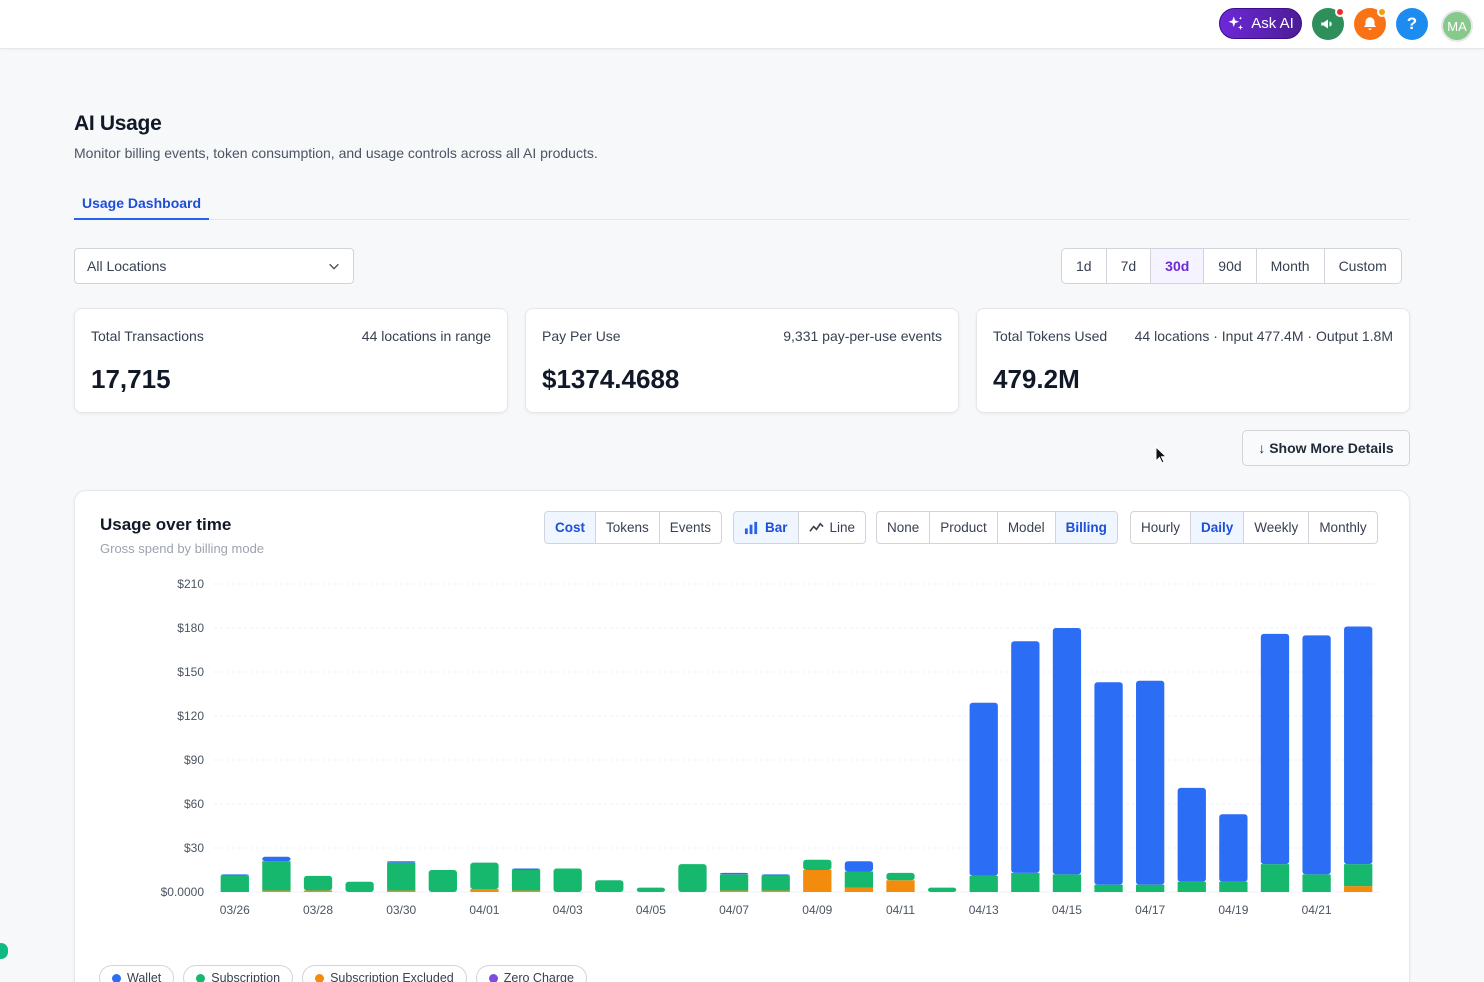 Image resolution: width=1484 pixels, height=982 pixels. Describe the element at coordinates (1150, 910) in the screenshot. I see `x-tick-label: 04/17` at that location.